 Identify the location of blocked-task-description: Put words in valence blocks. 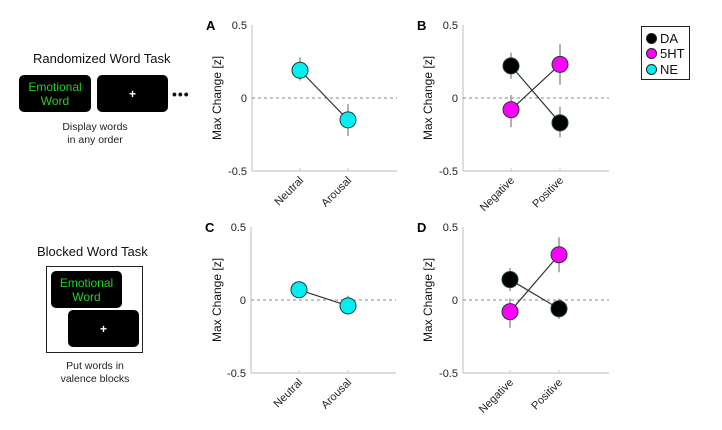
(95, 373).